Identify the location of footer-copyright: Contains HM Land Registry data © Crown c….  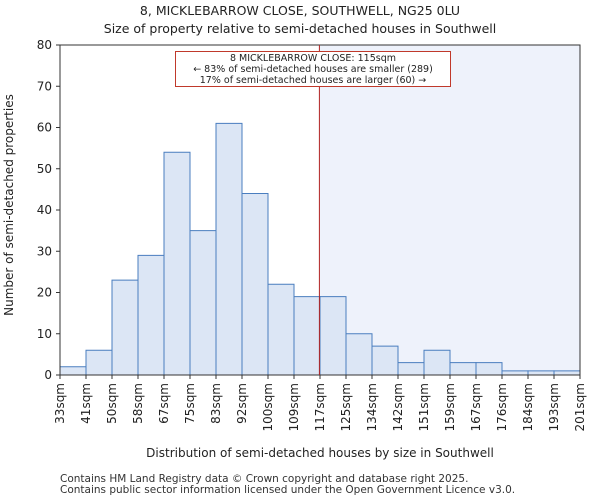
(264, 479).